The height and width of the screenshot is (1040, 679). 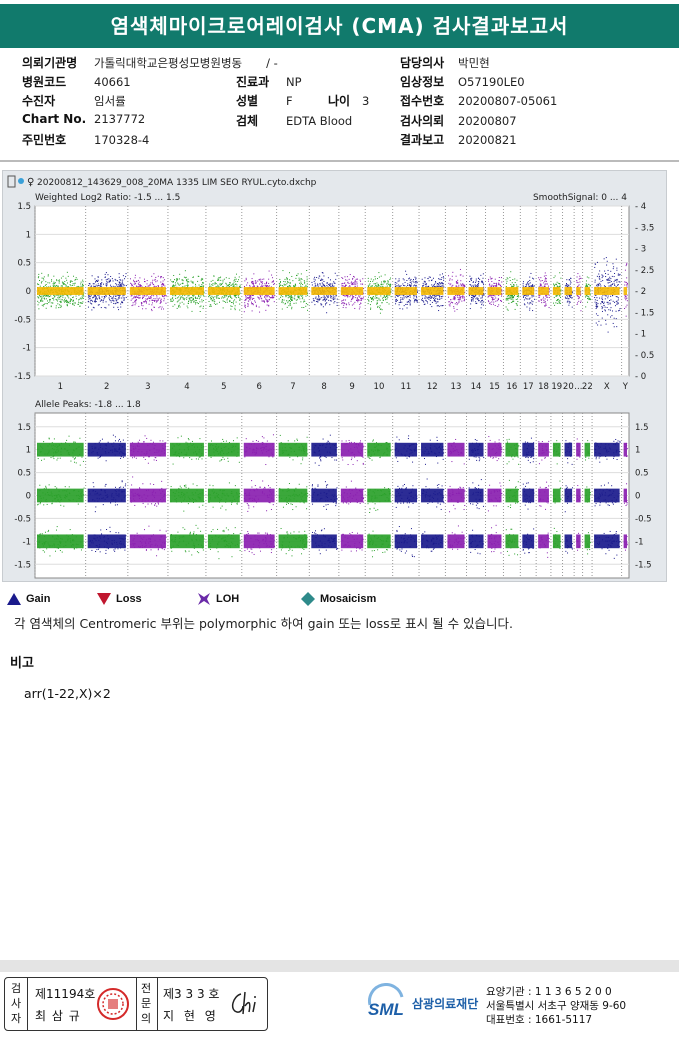 What do you see at coordinates (487, 140) in the screenshot?
I see `report-value: 20200821` at bounding box center [487, 140].